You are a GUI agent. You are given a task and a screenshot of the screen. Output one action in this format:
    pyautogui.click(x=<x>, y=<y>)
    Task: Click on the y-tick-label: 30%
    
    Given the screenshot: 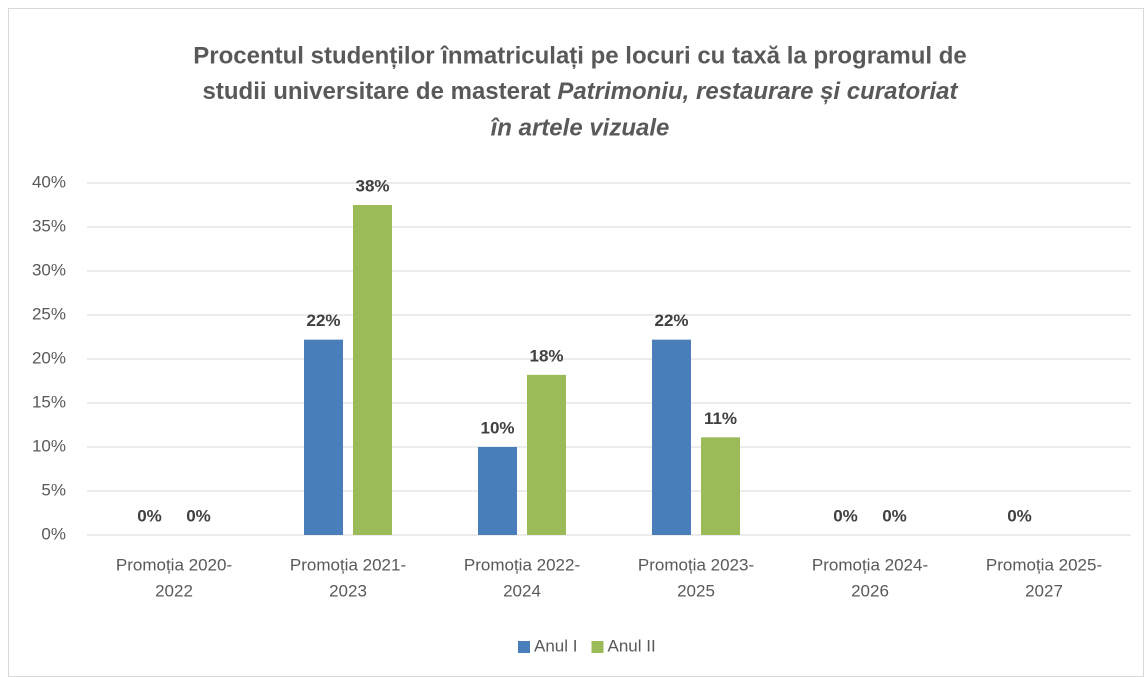 What is the action you would take?
    pyautogui.click(x=49, y=269)
    